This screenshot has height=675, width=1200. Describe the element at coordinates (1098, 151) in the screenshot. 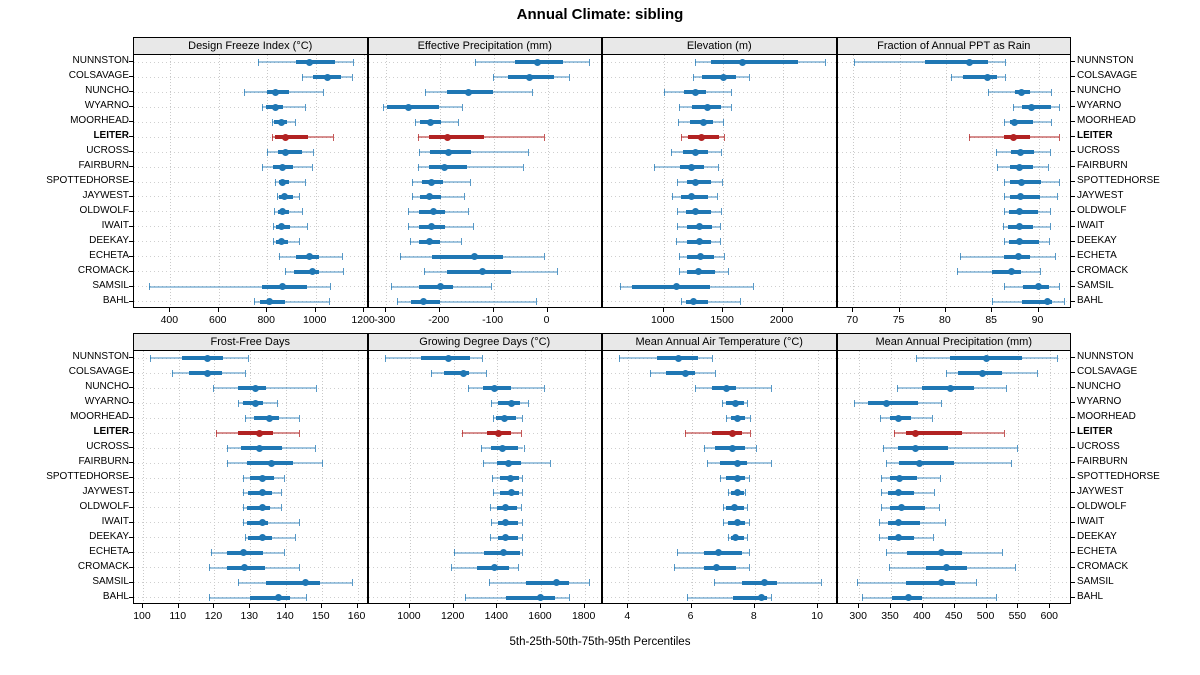

I see `station-label-right: UCROSS` at that location.